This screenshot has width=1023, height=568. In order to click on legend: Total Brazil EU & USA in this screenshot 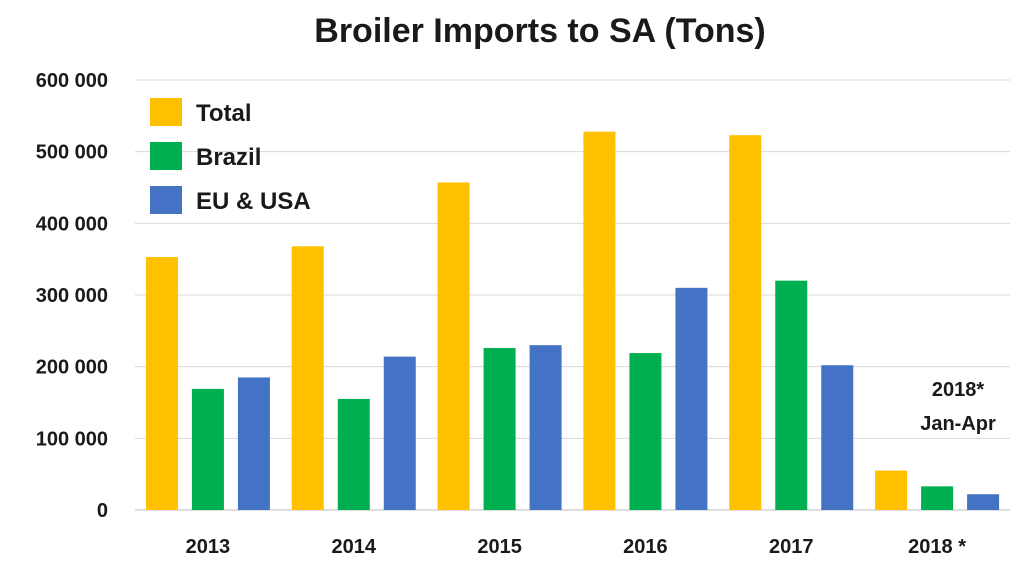, I will do `click(230, 156)`.